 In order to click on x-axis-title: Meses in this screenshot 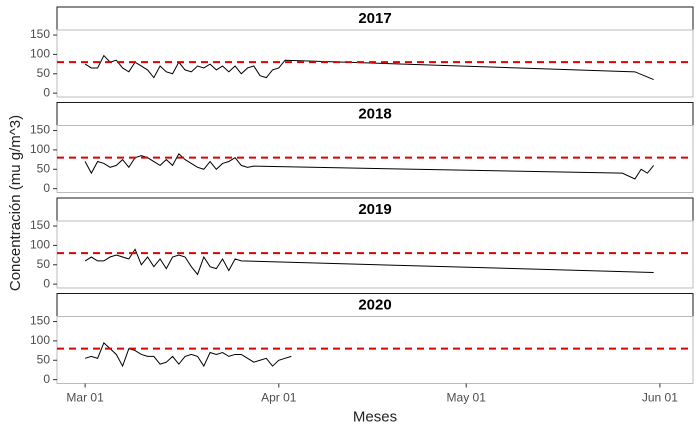, I will do `click(375, 416)`.